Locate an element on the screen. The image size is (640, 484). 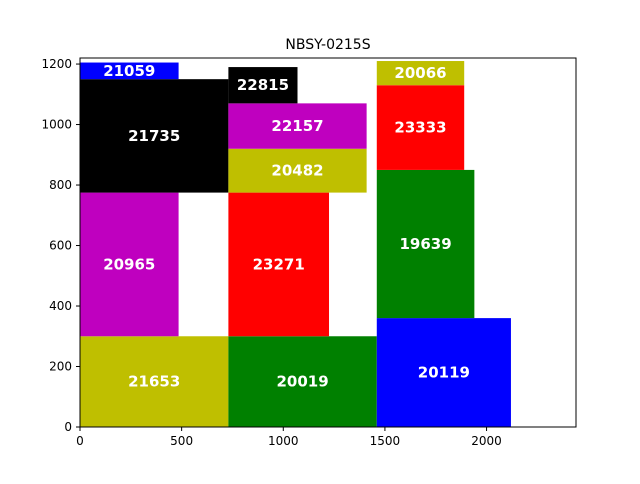
y-tick-label: 600 is located at coordinates (60, 246).